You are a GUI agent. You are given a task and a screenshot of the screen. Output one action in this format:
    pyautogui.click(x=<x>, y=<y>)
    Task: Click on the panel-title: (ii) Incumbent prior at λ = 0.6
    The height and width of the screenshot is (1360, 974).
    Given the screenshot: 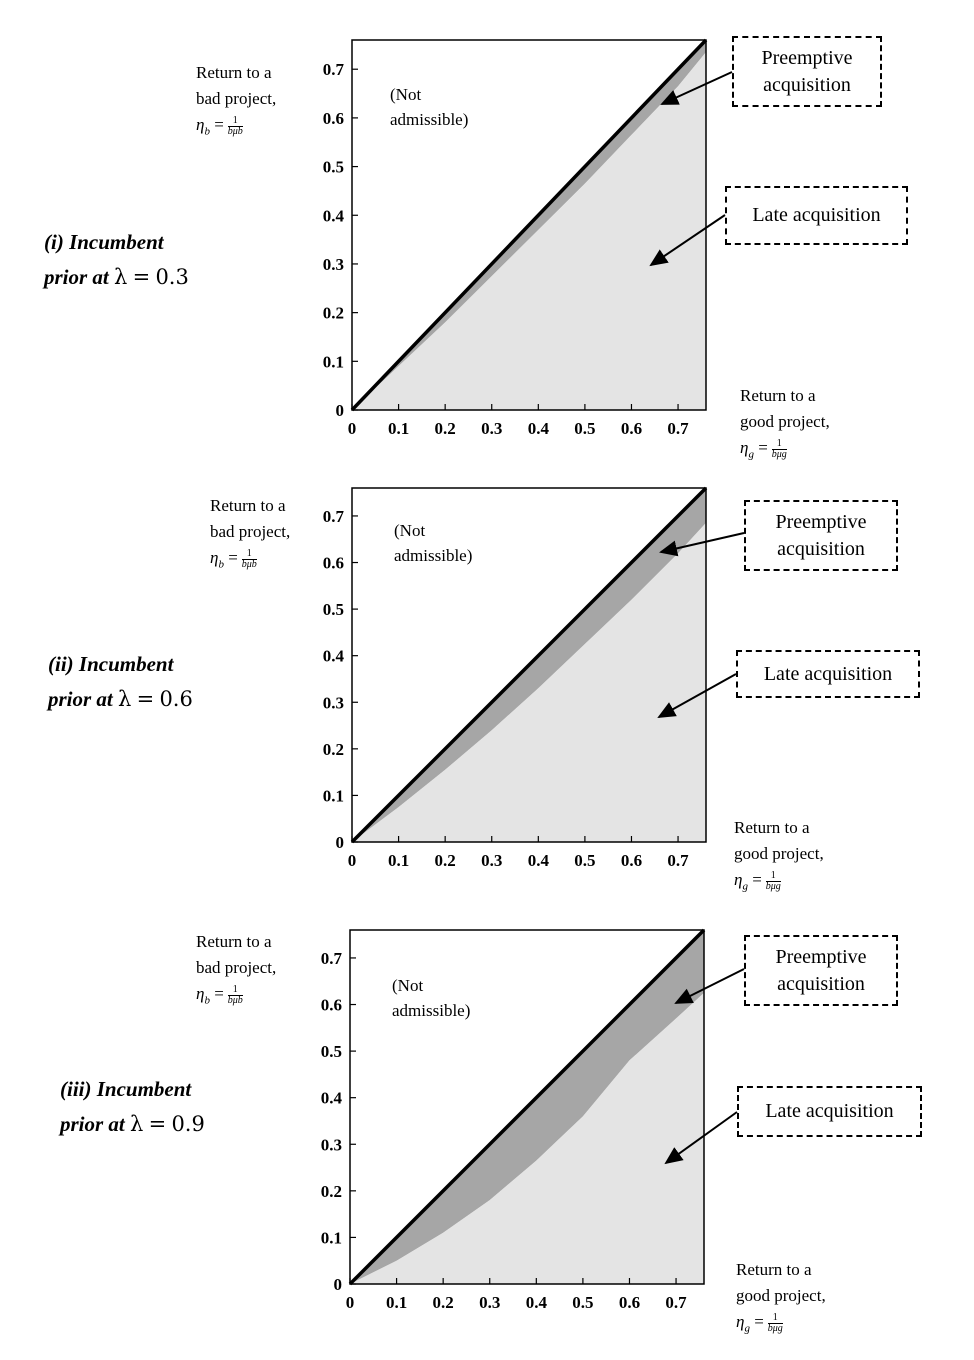 What is the action you would take?
    pyautogui.click(x=120, y=681)
    